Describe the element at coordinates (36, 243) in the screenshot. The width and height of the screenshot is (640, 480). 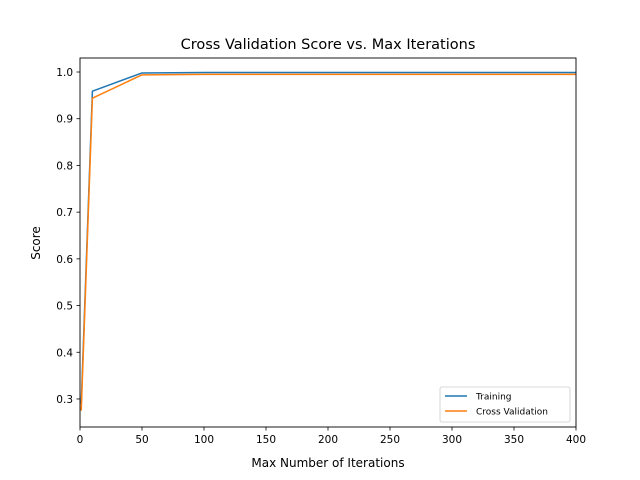
I see `y-axis-label: Score` at that location.